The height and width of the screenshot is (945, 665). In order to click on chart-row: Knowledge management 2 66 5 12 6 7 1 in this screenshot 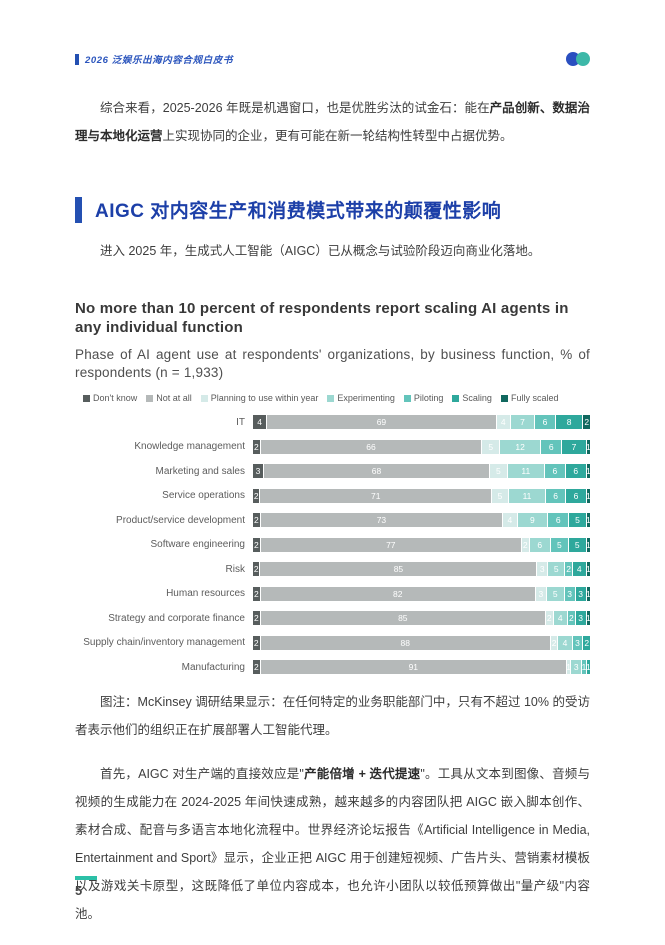, I will do `click(332, 447)`.